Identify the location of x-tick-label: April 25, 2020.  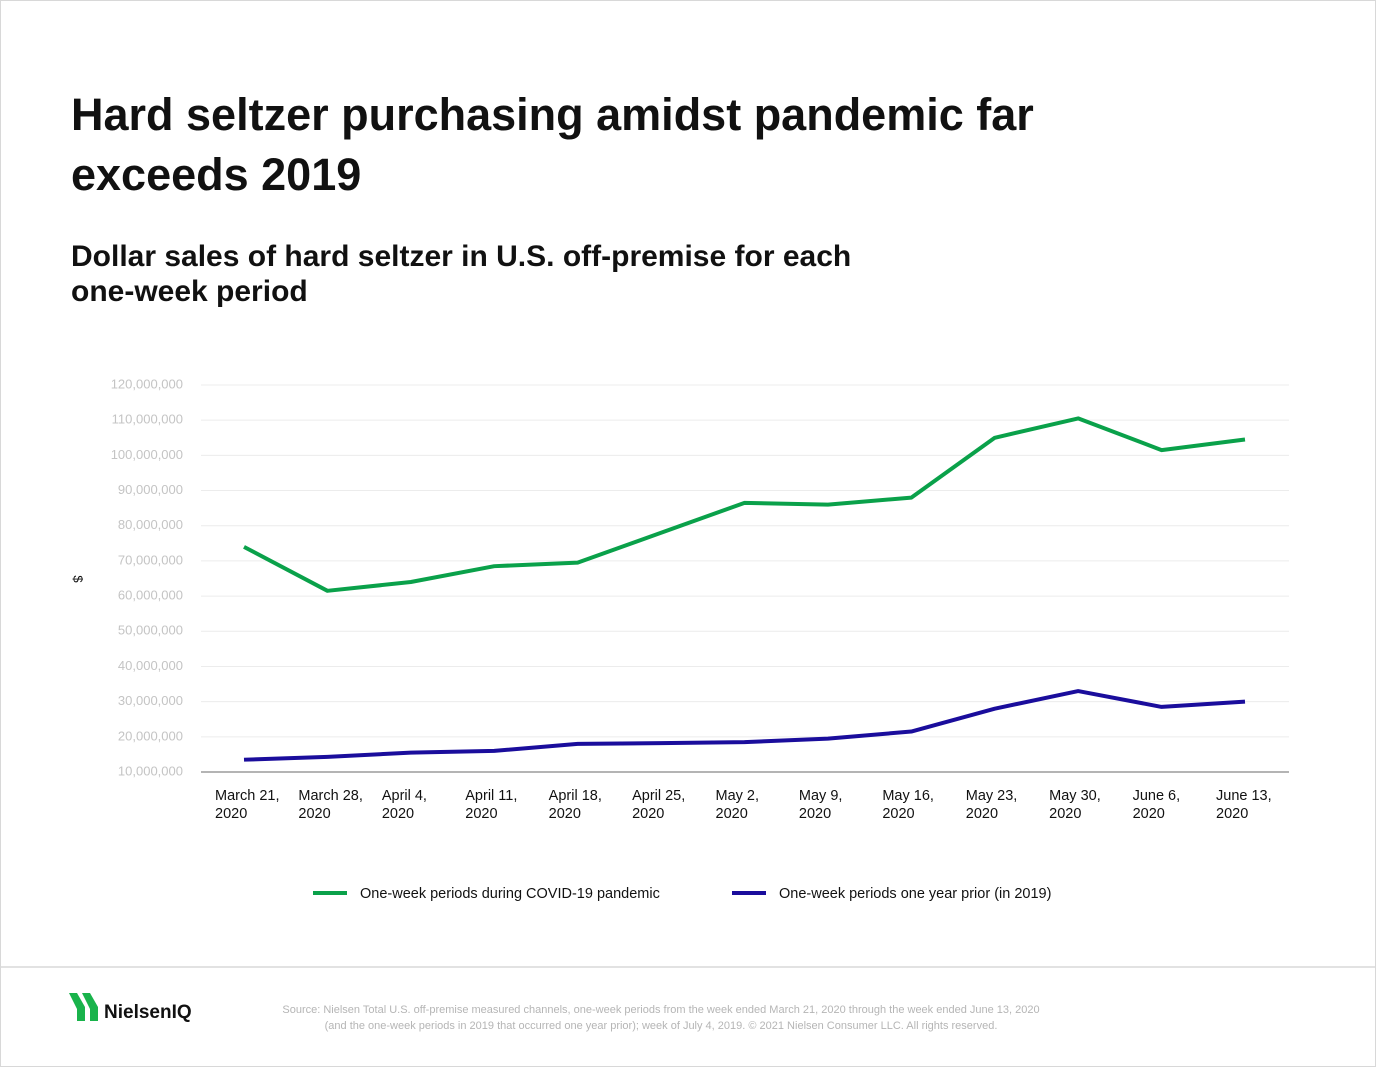
(659, 805).